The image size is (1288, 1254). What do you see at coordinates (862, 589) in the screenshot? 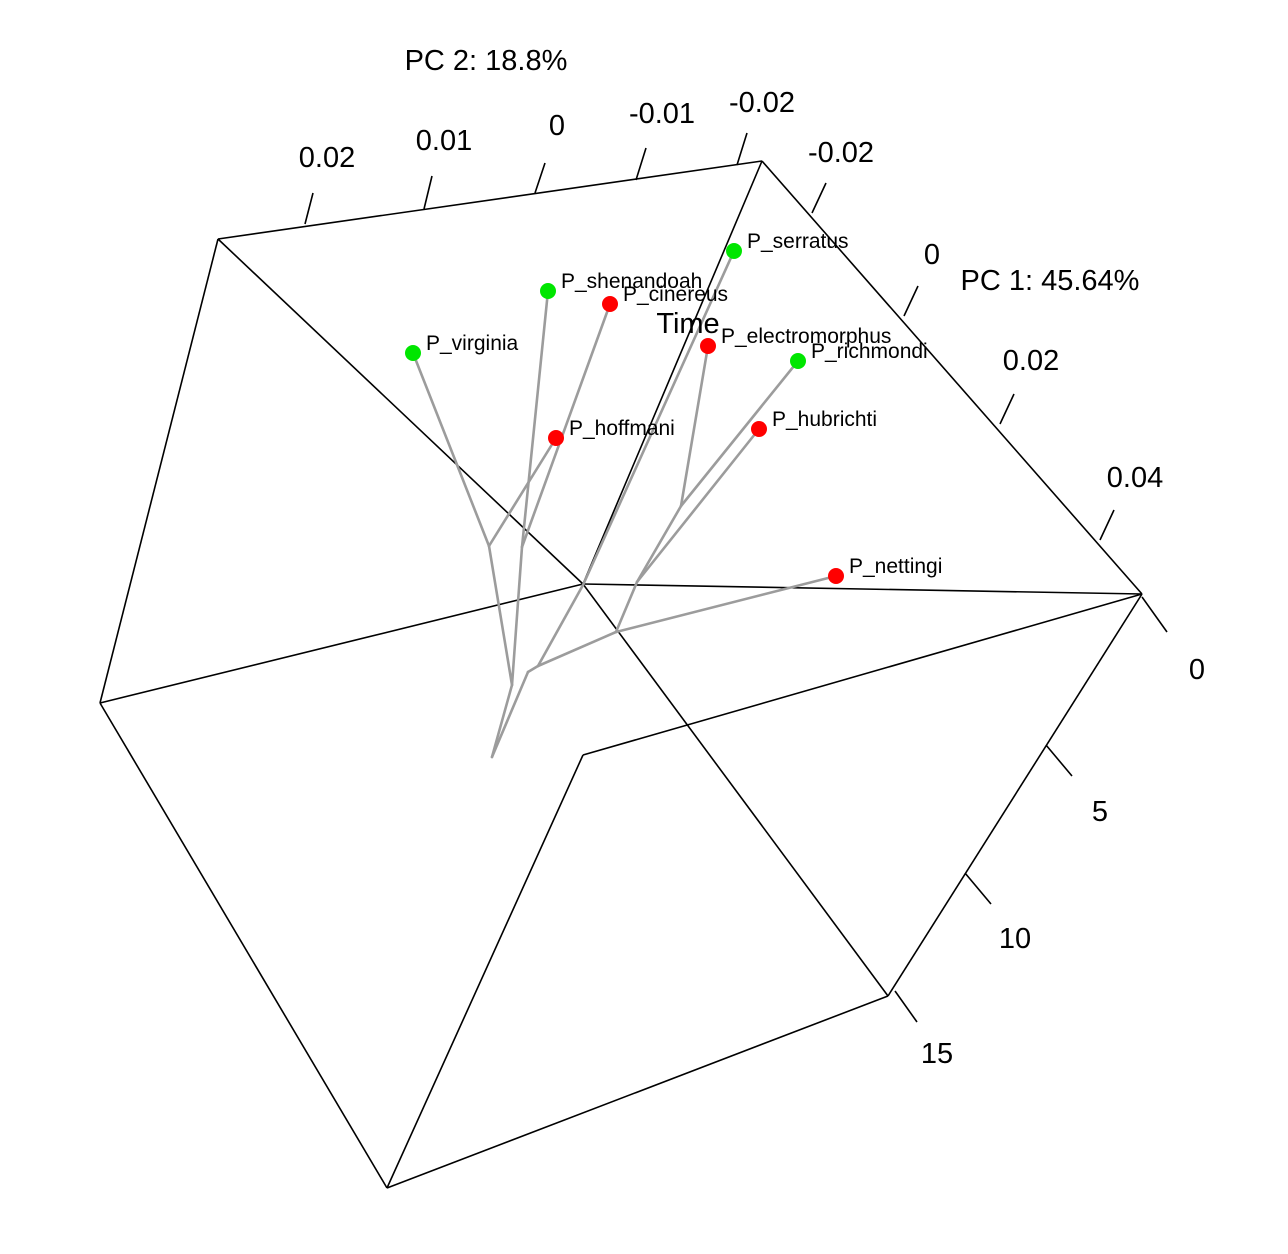
I see `box-edge-CD` at bounding box center [862, 589].